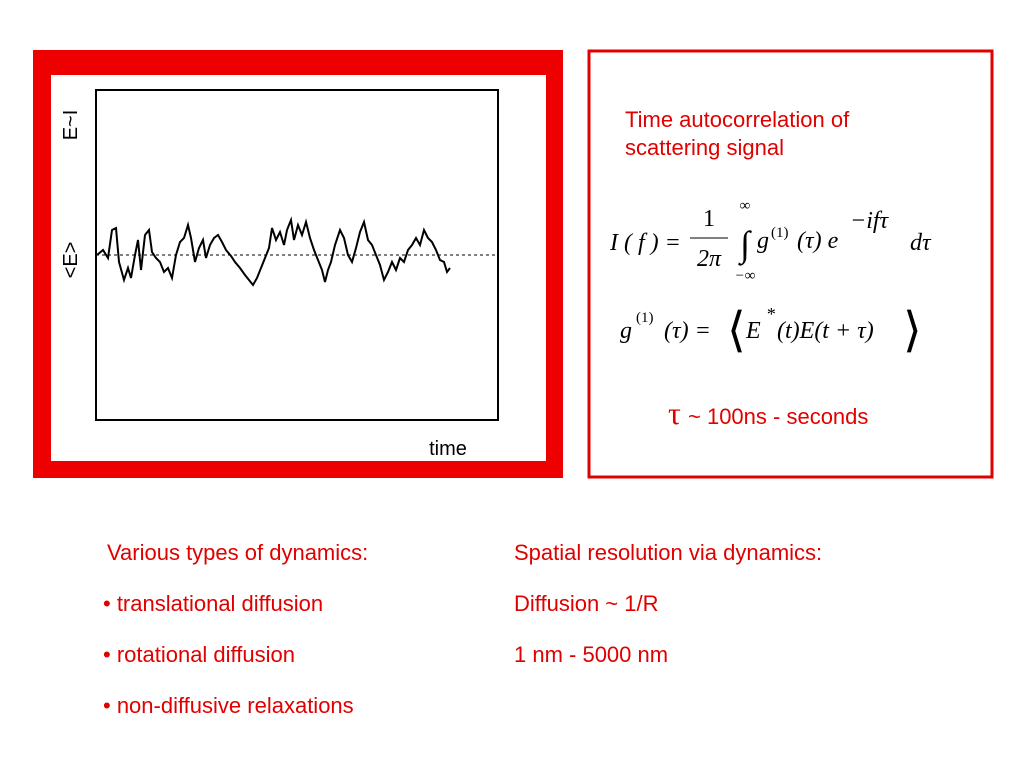 This screenshot has width=1024, height=773. I want to click on eq-text: 2π, so click(709, 259).